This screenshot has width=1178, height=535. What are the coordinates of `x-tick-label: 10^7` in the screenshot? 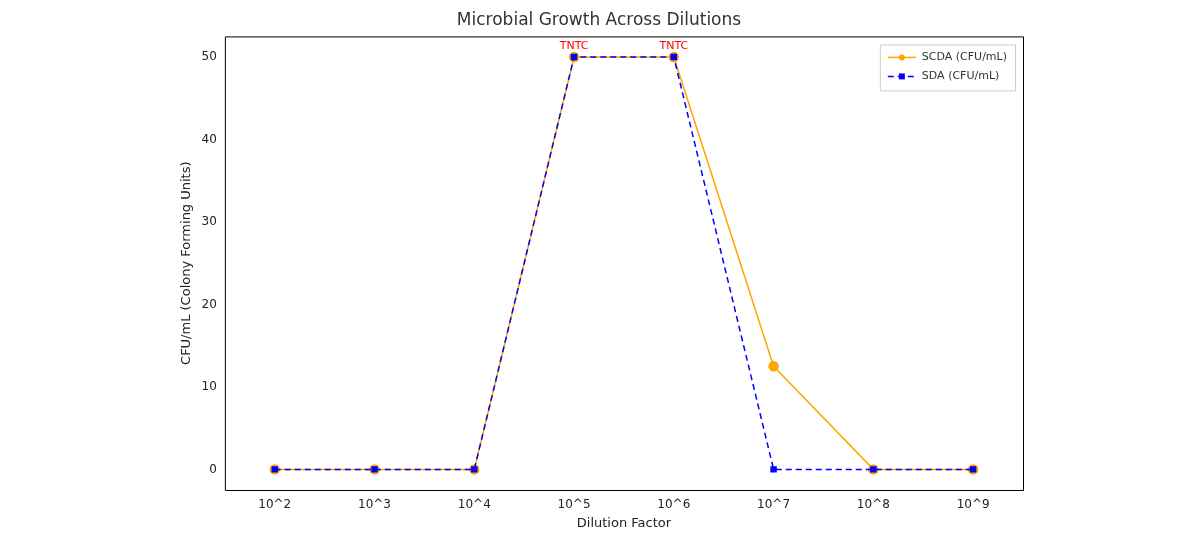 It's located at (774, 504).